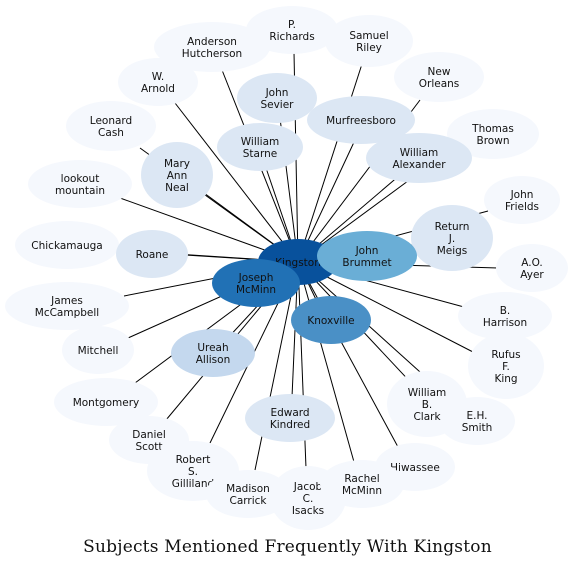  I want to click on node-montgomery: Montgomery, so click(106, 402).